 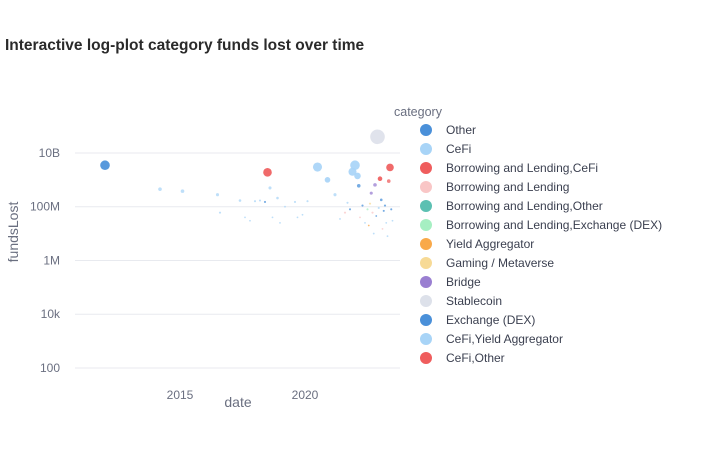 I want to click on legend-item: CeFi, so click(x=445, y=149).